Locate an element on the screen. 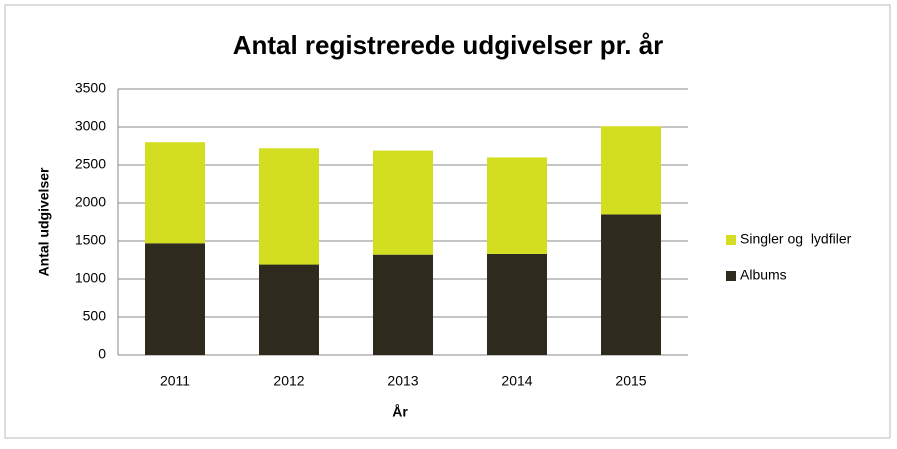 This screenshot has width=897, height=449. y-tick-label: 3000 is located at coordinates (90, 126).